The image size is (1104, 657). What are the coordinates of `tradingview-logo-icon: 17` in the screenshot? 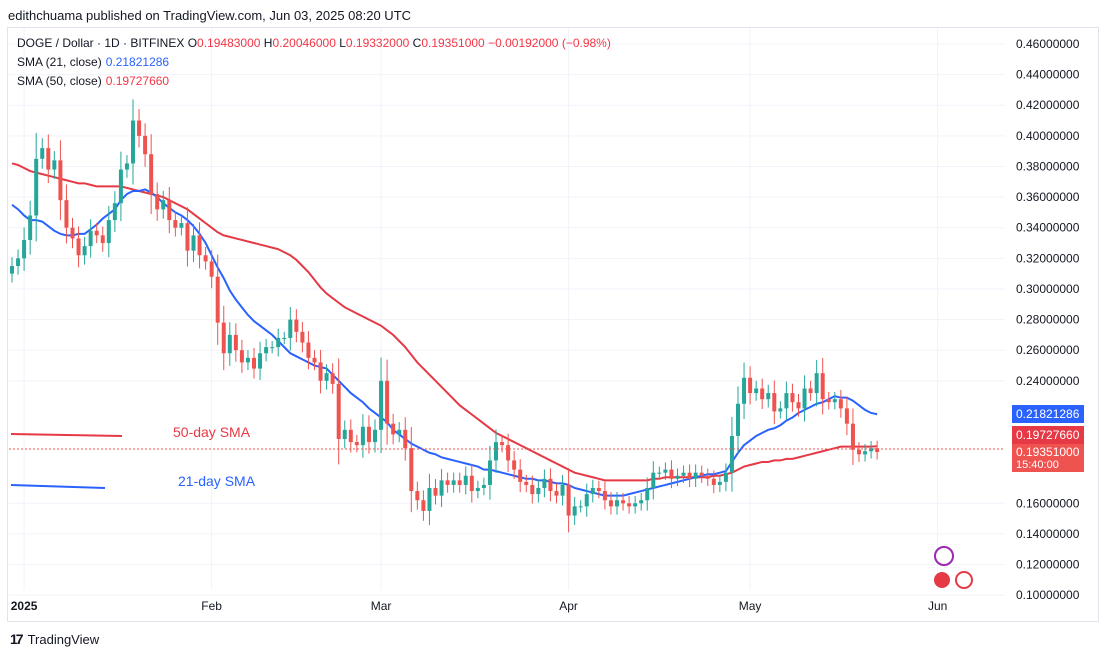 It's located at (17, 639).